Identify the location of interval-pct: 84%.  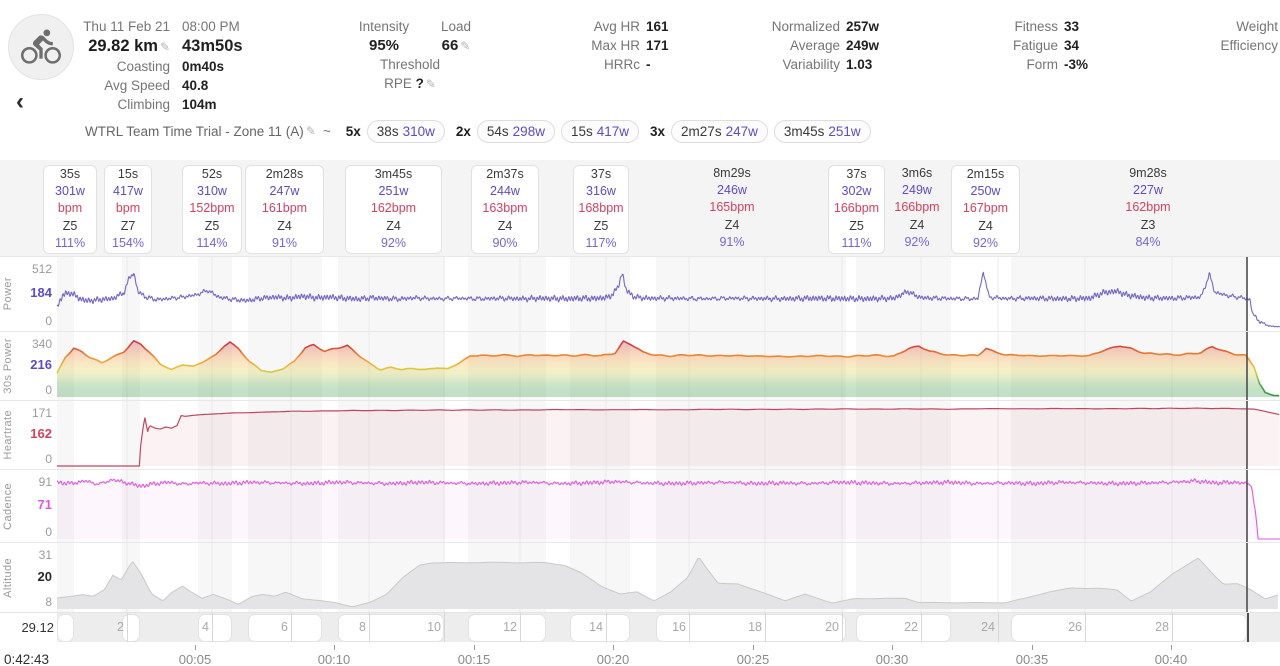
(1148, 241).